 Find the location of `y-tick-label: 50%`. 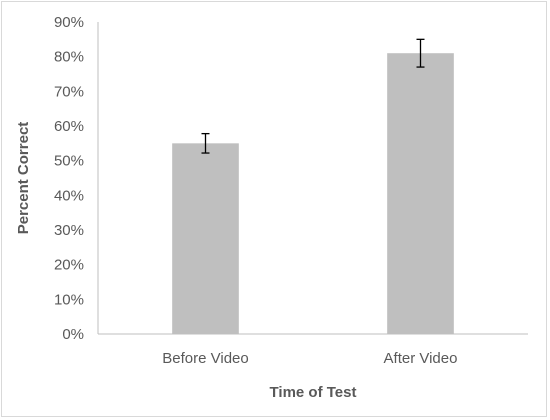

y-tick-label: 50% is located at coordinates (69, 161).